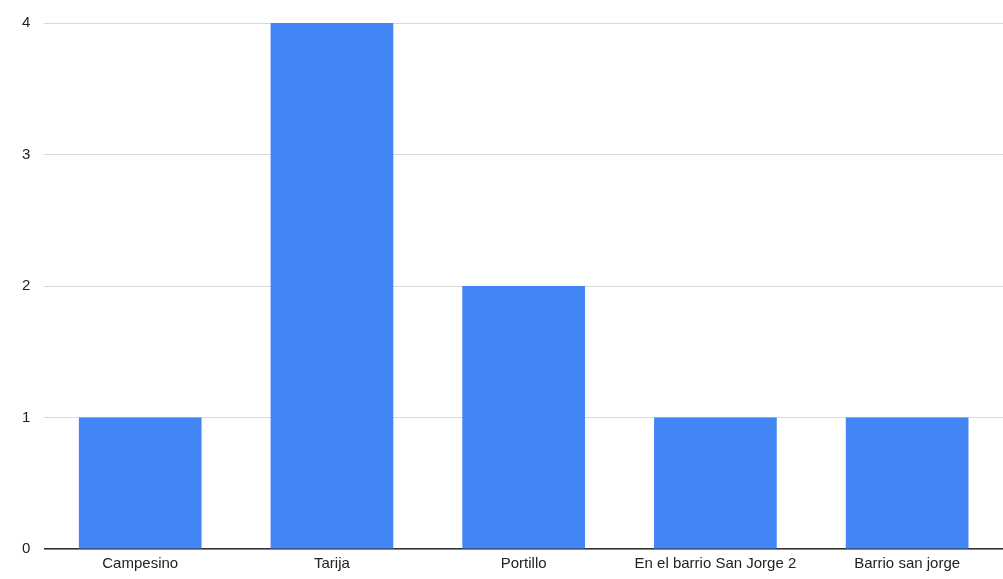  I want to click on x-tick-label: Campesino, so click(140, 563).